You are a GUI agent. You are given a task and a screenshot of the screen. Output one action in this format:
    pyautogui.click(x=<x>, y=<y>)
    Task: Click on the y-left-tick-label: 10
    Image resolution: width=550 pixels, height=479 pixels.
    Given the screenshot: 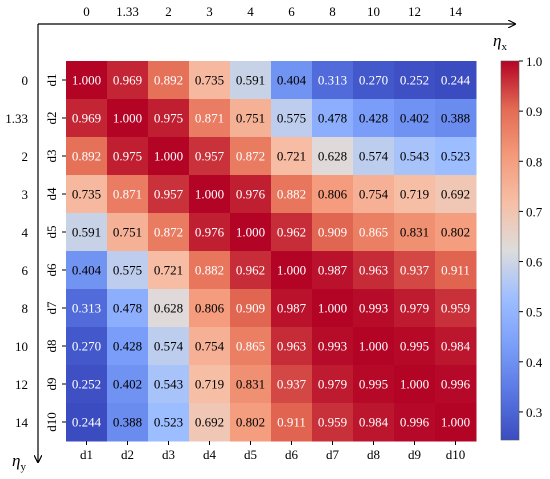 What is the action you would take?
    pyautogui.click(x=21, y=346)
    